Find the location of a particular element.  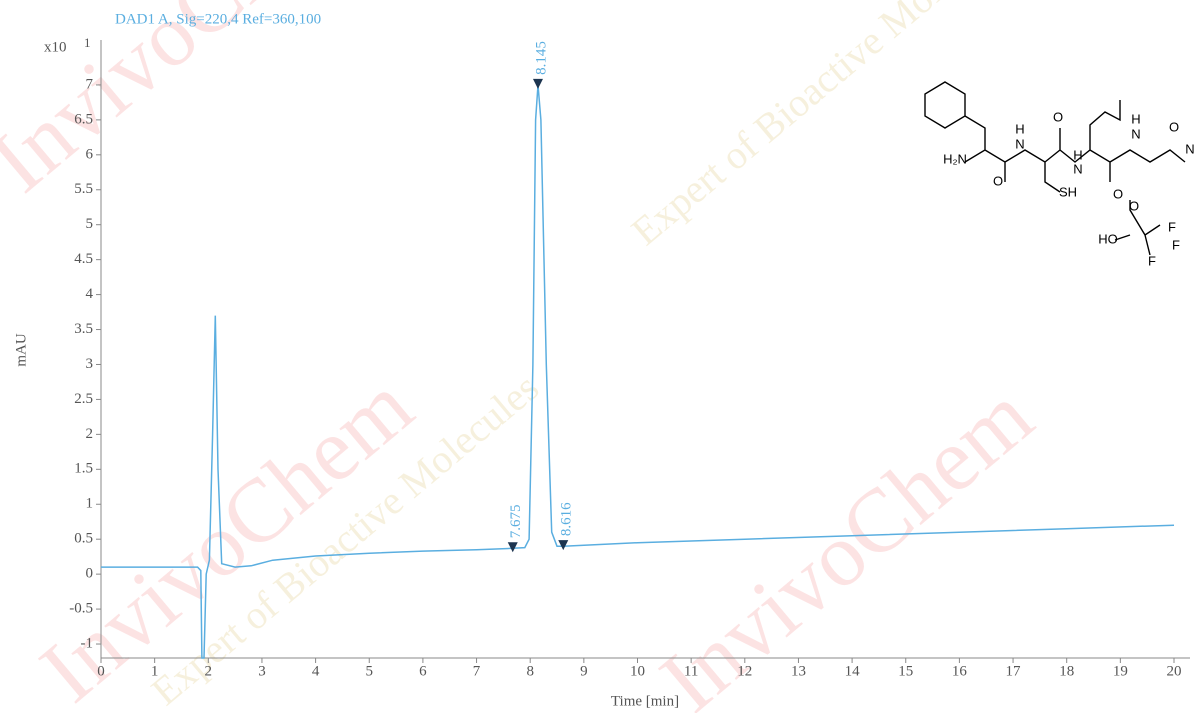

y-tick-label: 0.5 is located at coordinates (83, 539).